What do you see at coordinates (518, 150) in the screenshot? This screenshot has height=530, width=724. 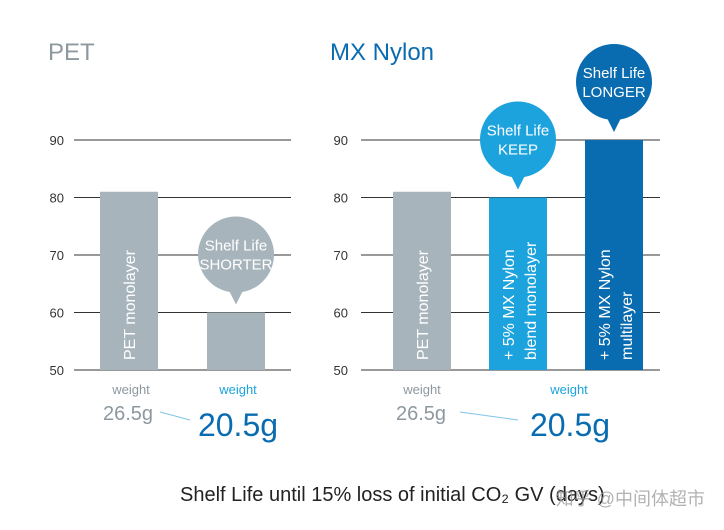 I see `bubble-line-2: KEEP` at bounding box center [518, 150].